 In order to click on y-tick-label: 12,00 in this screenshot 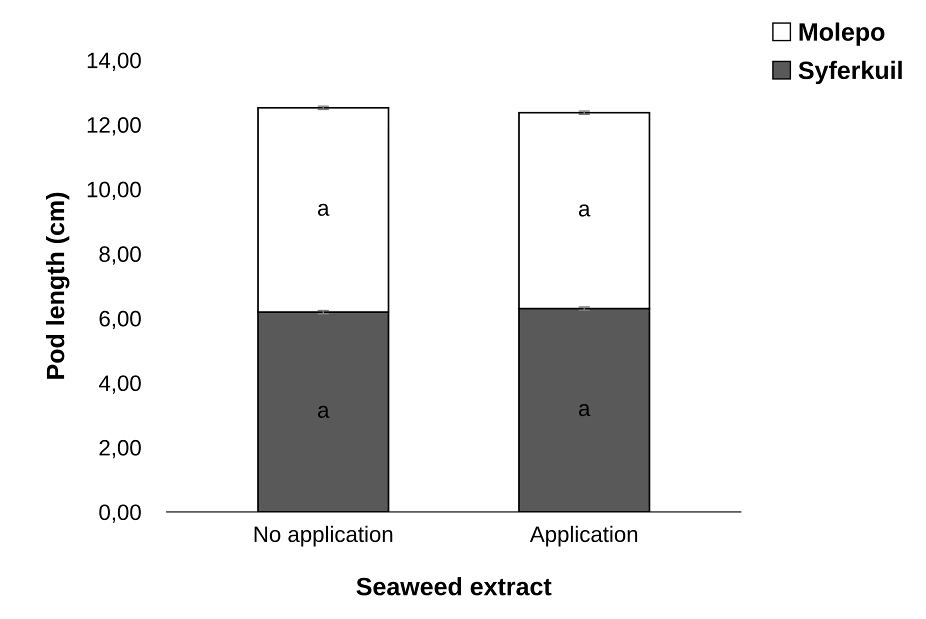, I will do `click(114, 126)`.